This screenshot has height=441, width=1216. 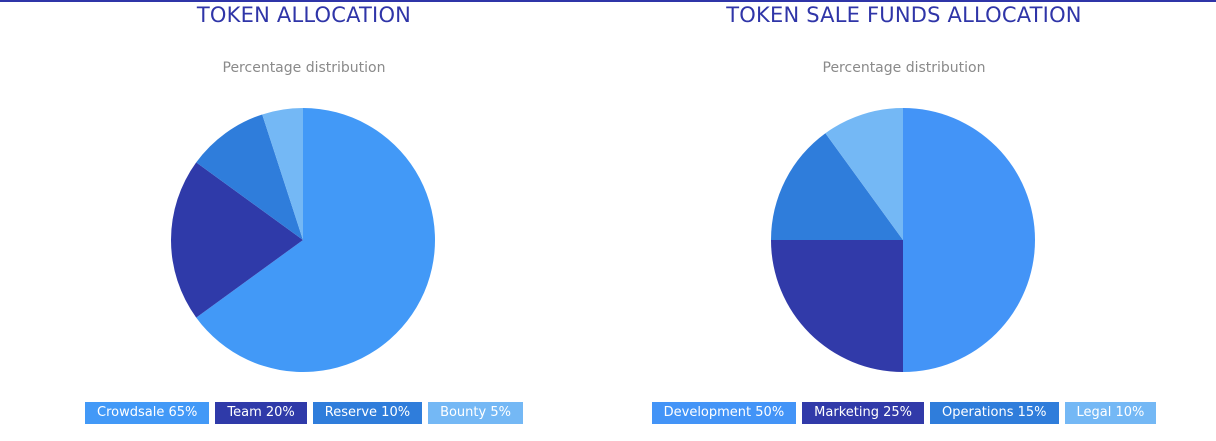 I want to click on pie-chart-token-sale-funds, so click(x=903, y=240).